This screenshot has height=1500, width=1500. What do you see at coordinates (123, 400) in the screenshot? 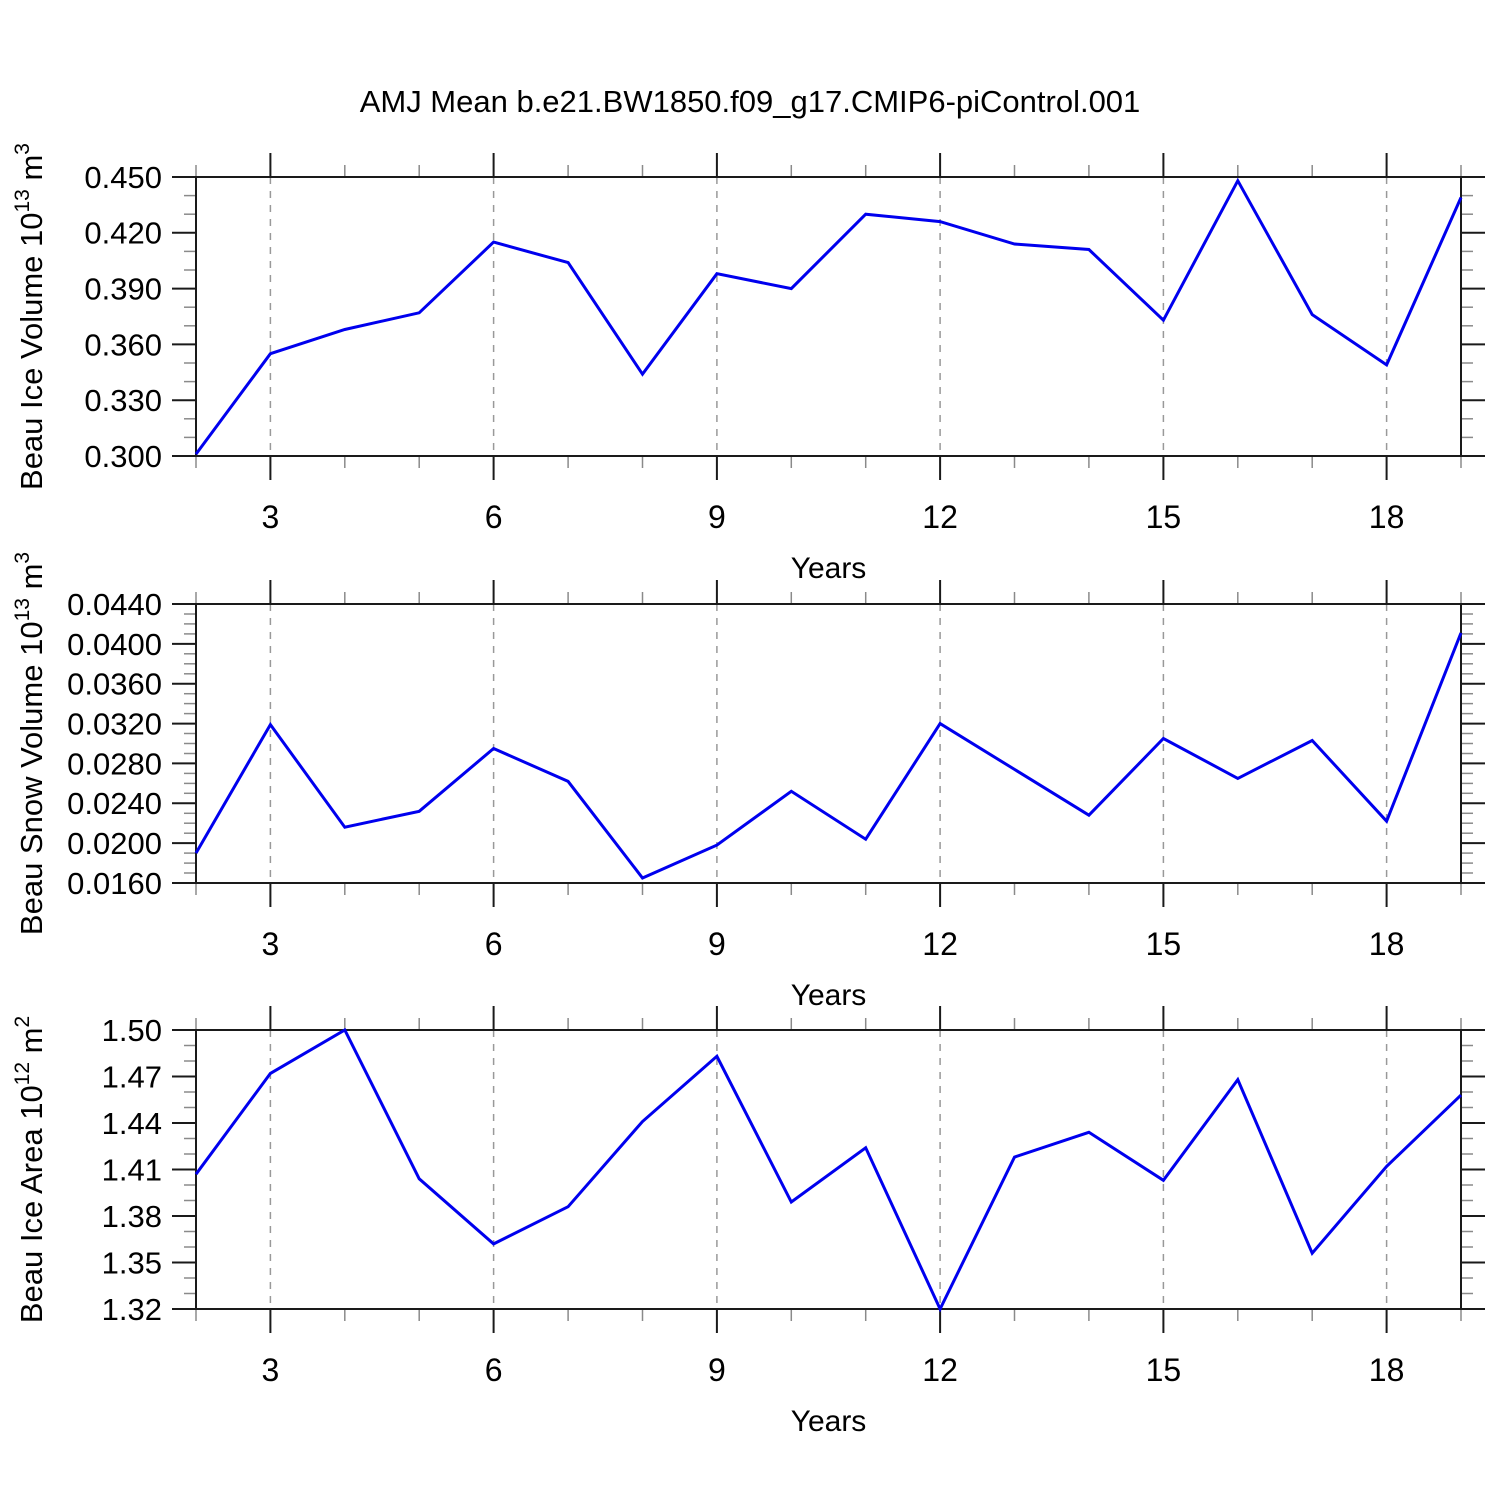
I see `y-tick-label: 0.330` at bounding box center [123, 400].